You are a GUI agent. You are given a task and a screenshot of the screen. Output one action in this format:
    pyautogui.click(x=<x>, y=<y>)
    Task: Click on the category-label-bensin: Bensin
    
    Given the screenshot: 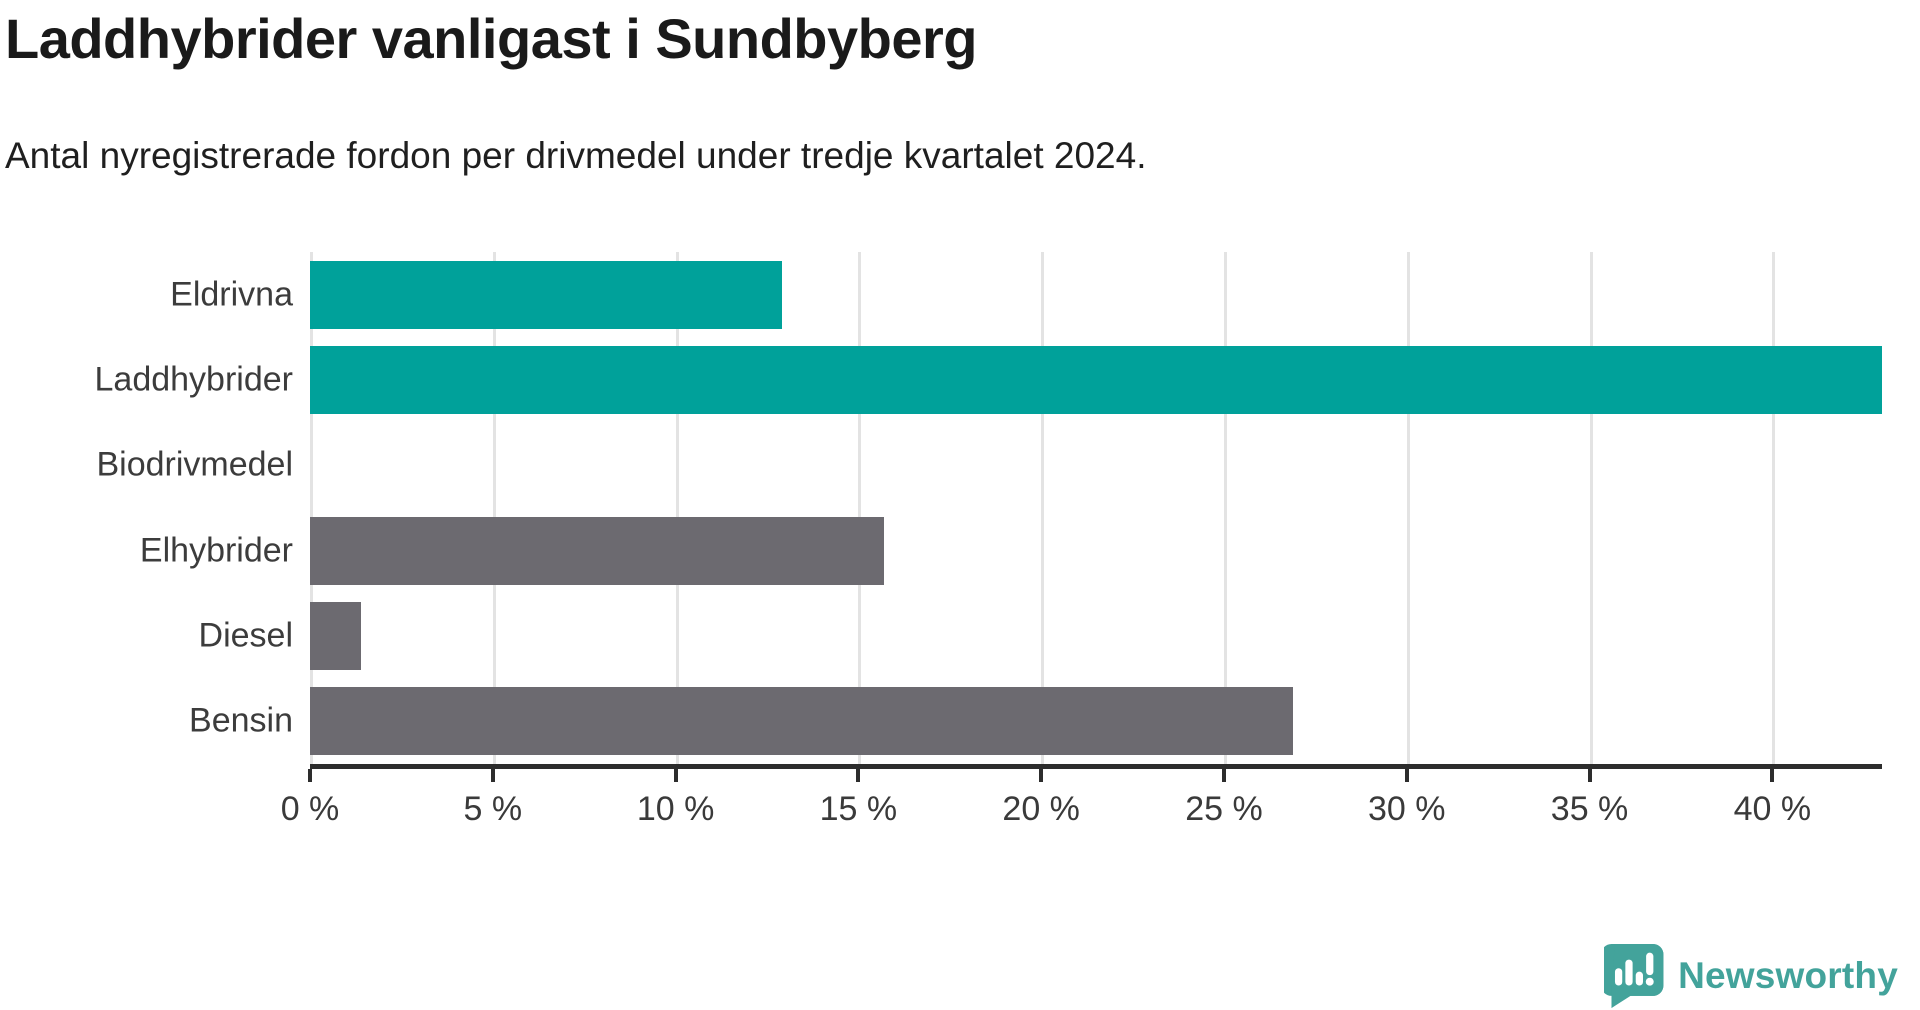 What is the action you would take?
    pyautogui.click(x=241, y=720)
    